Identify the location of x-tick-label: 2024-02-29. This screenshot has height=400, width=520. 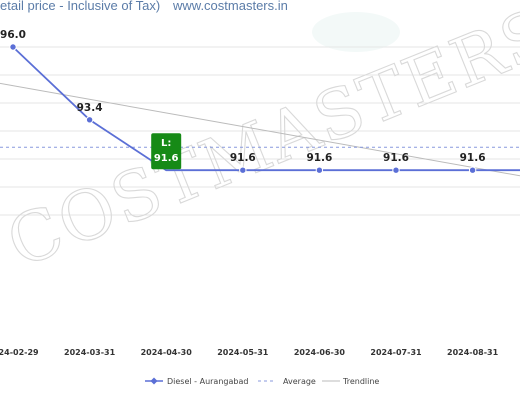
(19, 352).